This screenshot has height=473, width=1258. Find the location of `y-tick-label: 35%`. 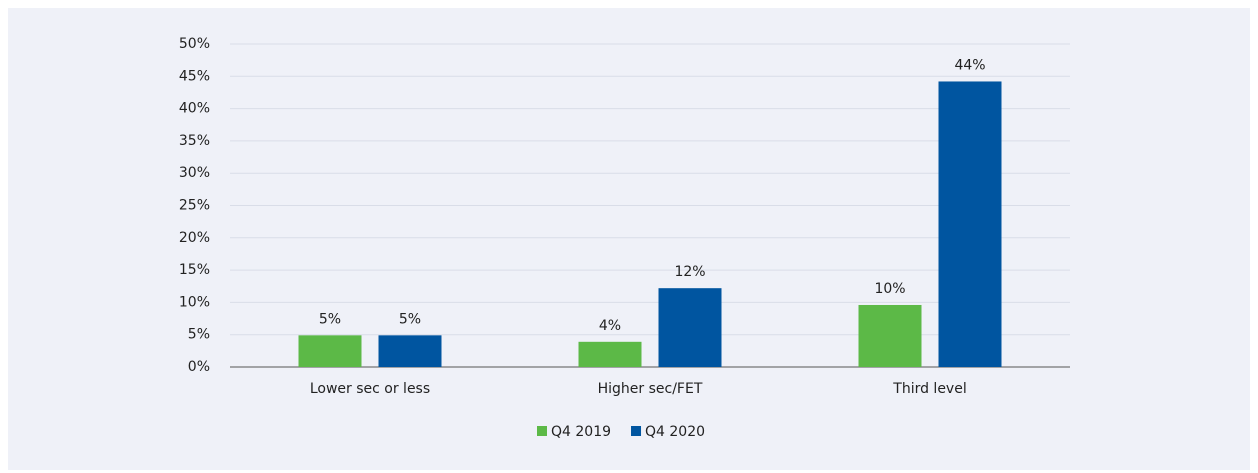

y-tick-label: 35% is located at coordinates (194, 141).